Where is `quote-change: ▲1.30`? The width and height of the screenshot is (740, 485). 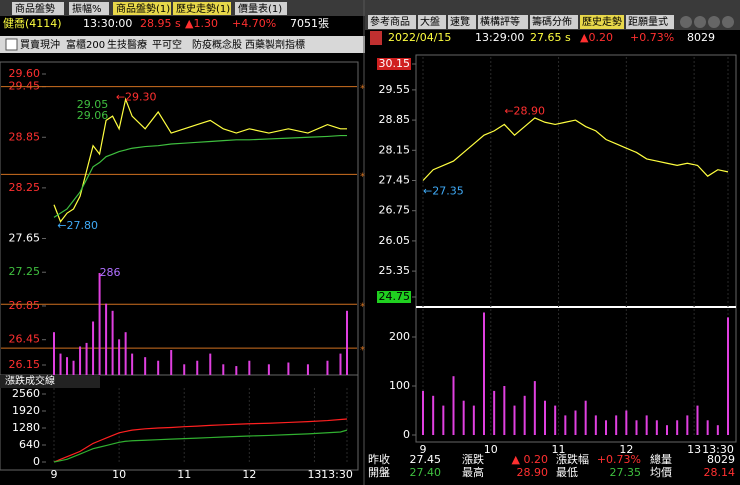 quote-change: ▲1.30 is located at coordinates (201, 23).